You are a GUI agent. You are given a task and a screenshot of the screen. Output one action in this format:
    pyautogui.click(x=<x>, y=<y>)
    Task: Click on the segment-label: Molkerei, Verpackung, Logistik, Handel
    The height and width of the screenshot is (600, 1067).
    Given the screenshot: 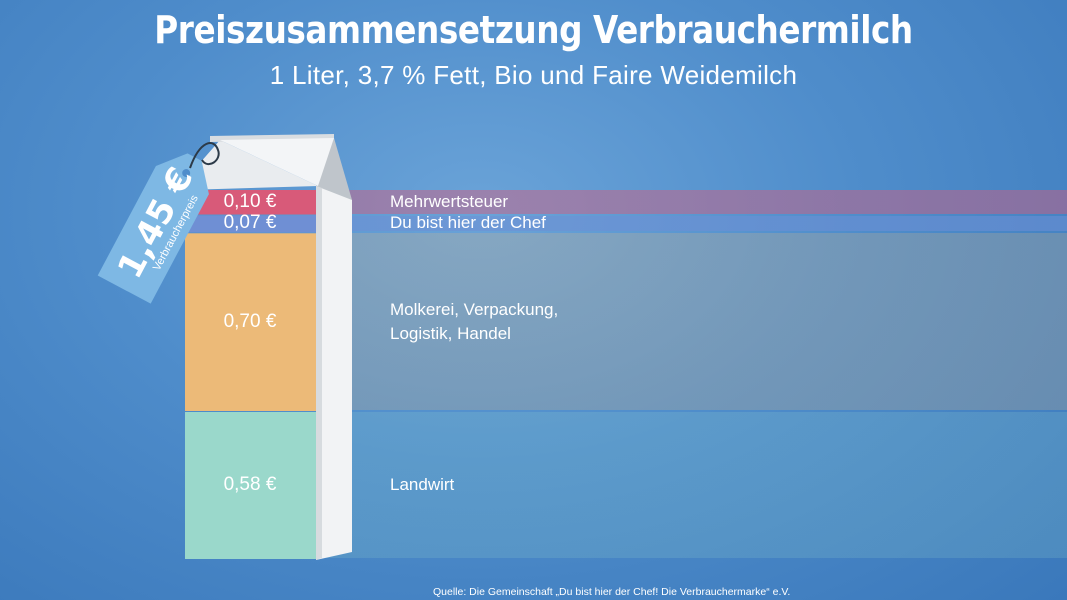 What is the action you would take?
    pyautogui.click(x=474, y=321)
    